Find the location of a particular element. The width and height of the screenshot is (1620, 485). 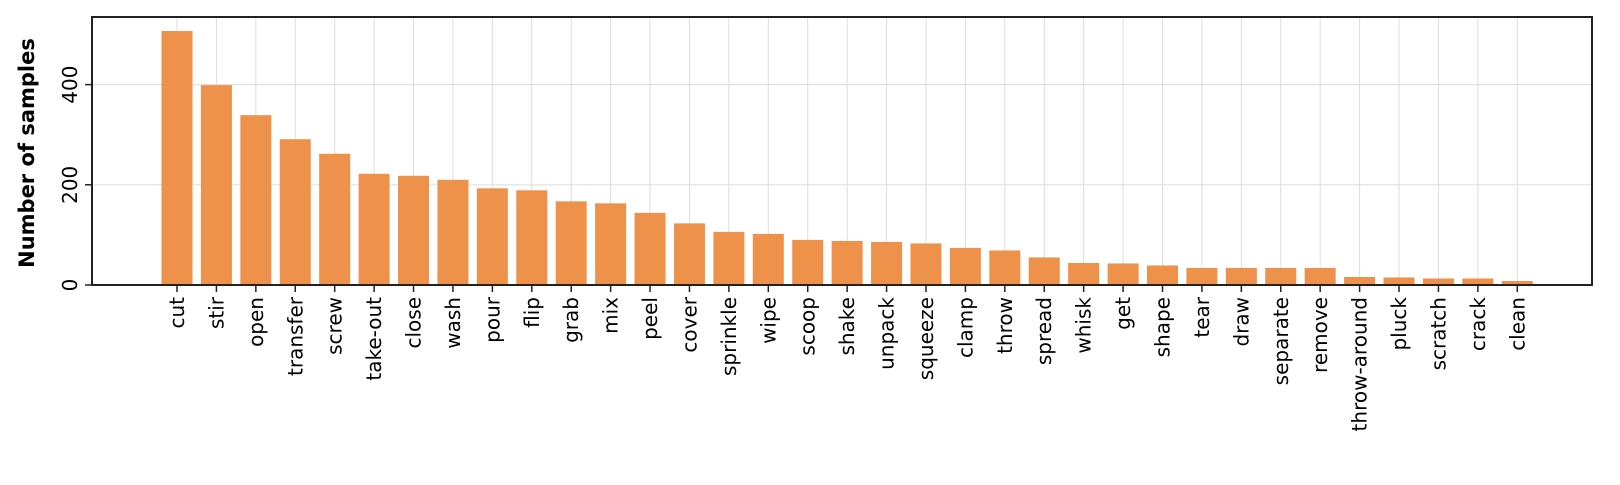

bar-squeeze is located at coordinates (926, 264).